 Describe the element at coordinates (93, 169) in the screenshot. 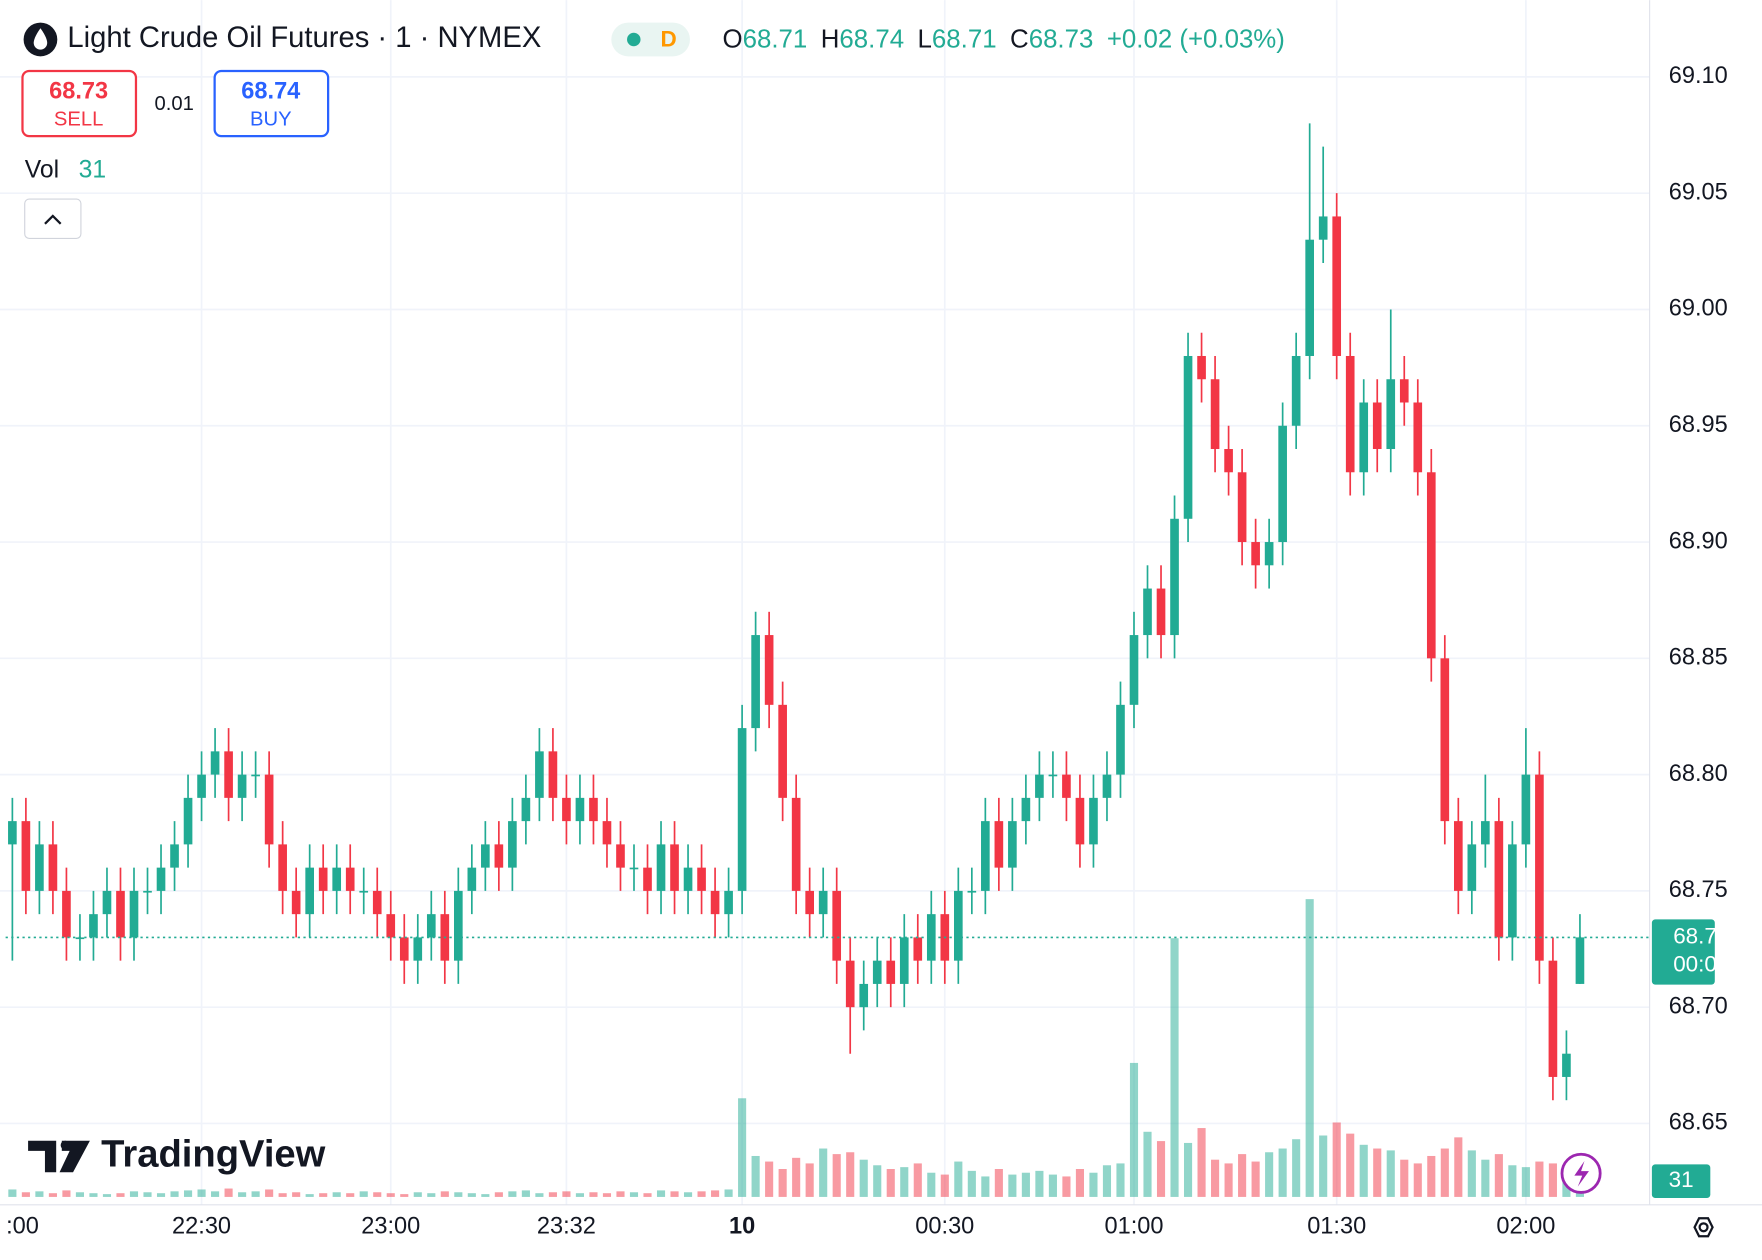

I see `volume-value: 31` at that location.